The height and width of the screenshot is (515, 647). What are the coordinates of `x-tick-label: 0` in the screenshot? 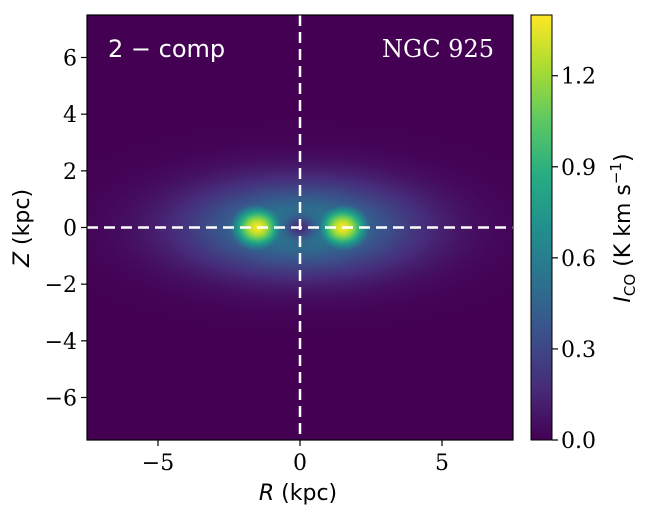 It's located at (300, 463).